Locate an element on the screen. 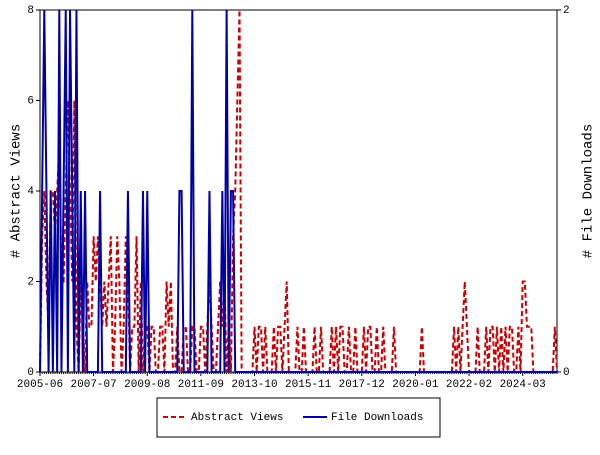 The image size is (600, 455). y2-tick-label: 2 is located at coordinates (566, 11).